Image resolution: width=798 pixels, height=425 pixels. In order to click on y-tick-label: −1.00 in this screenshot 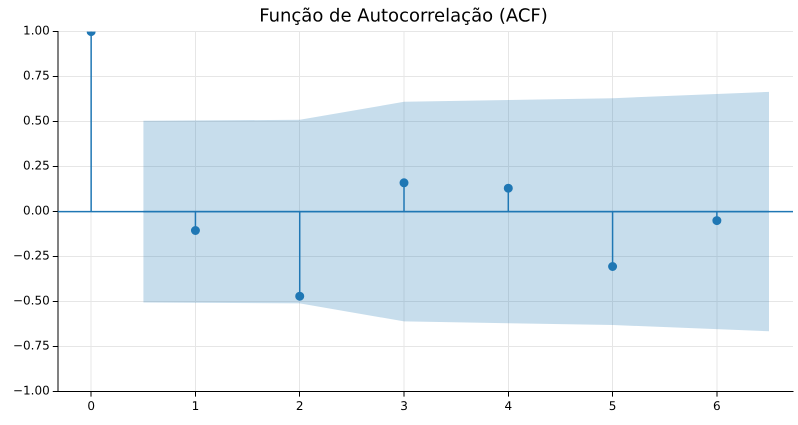, I will do `click(31, 391)`.